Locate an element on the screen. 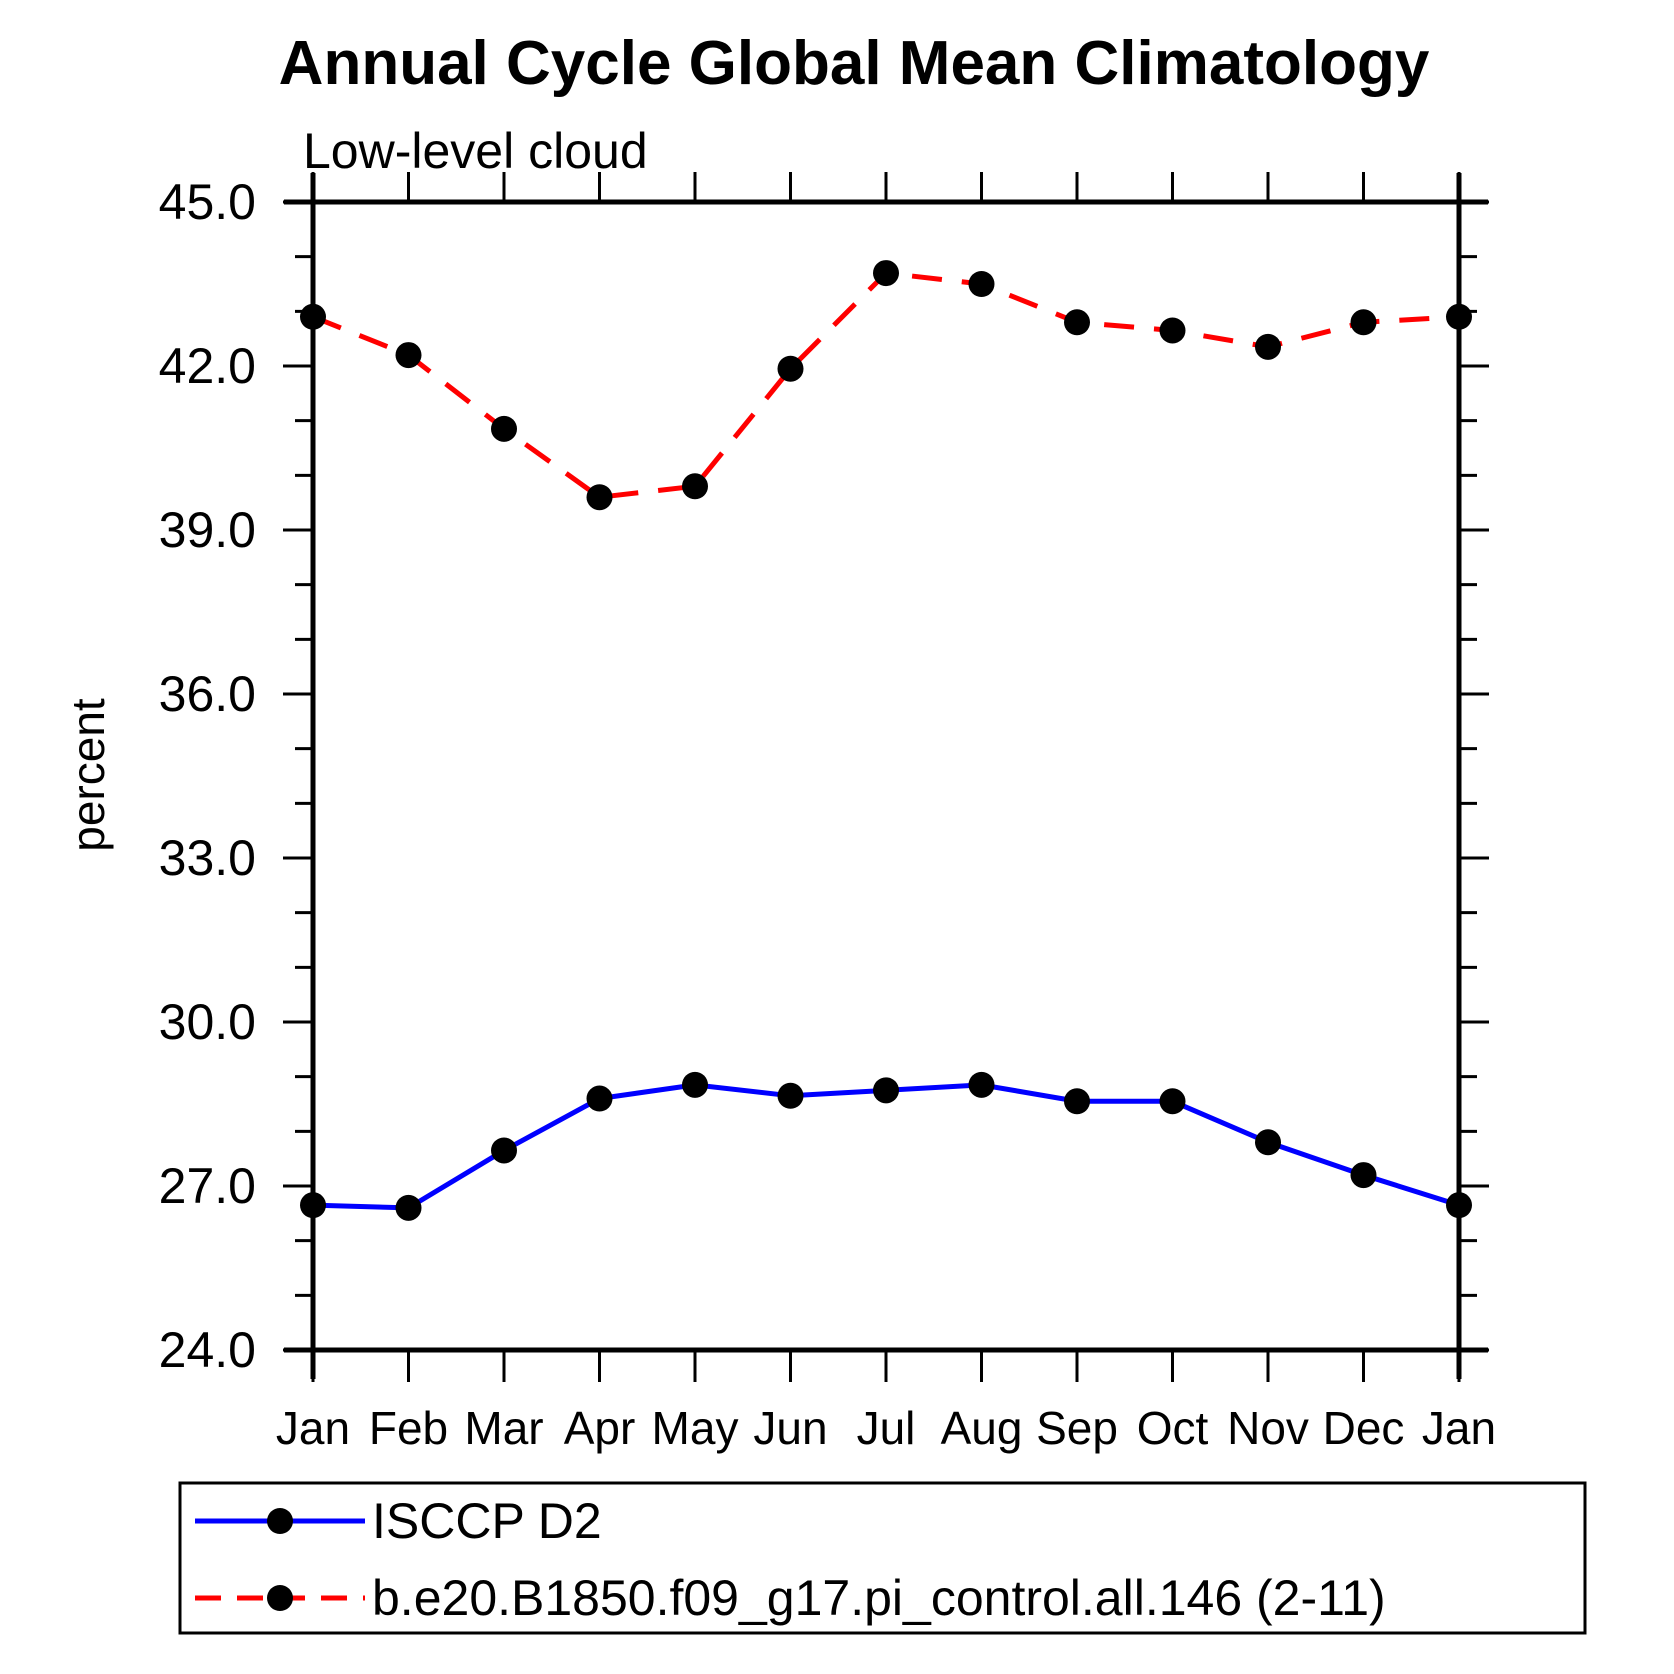 This screenshot has width=1674, height=1674. y-tick-label: 36.0 is located at coordinates (207, 694).